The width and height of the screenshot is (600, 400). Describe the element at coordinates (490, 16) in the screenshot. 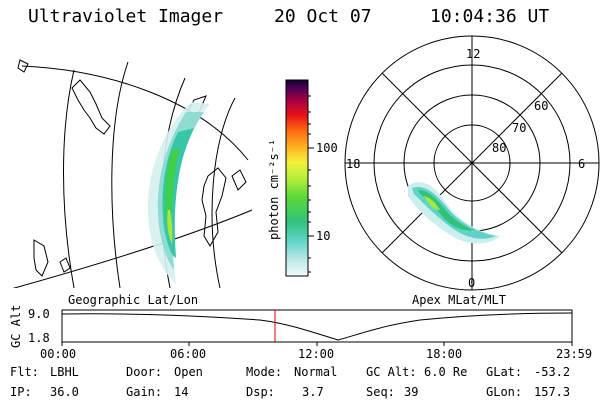

I see `observation-time: 10:04:36 UT` at that location.